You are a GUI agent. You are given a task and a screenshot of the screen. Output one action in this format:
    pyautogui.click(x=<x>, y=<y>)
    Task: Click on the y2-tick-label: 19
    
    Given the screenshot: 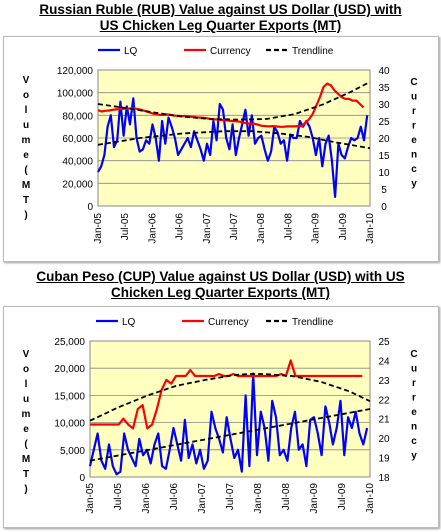 What is the action you would take?
    pyautogui.click(x=384, y=459)
    